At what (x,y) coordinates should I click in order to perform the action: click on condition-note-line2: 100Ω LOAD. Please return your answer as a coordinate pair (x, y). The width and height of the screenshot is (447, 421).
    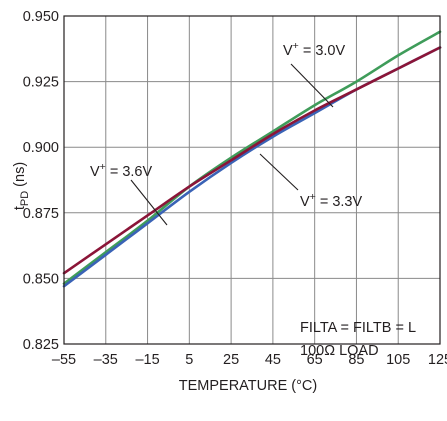
    Looking at the image, I should click on (339, 351).